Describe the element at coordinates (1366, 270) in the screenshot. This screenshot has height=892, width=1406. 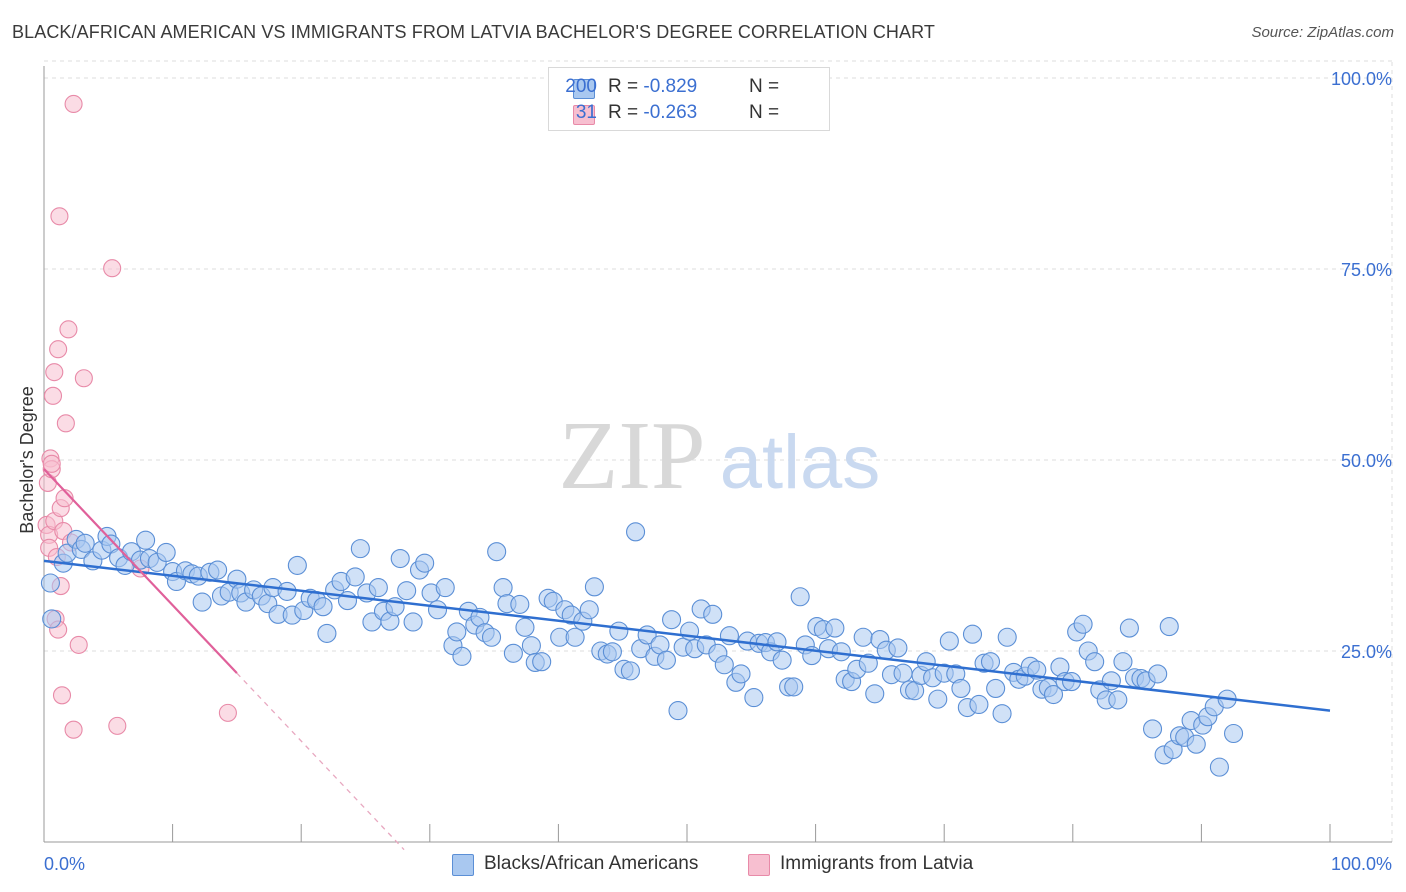
I see `y-tick-label: 75.0%` at that location.